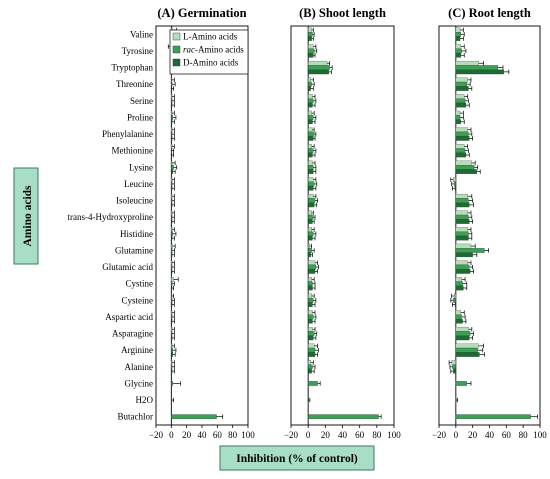  I want to click on plot-frame, so click(202, 225).